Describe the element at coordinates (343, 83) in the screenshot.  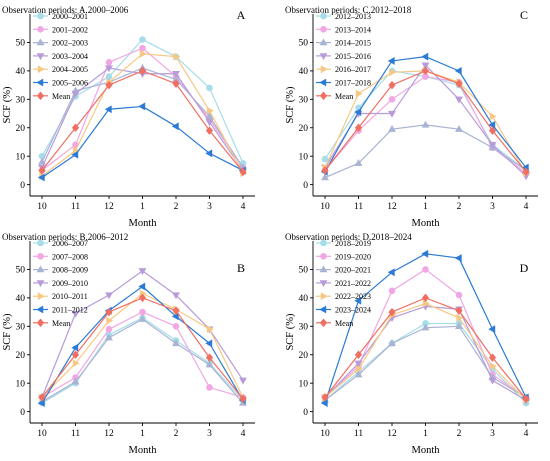
I see `legend-entry: 2017–2018` at that location.